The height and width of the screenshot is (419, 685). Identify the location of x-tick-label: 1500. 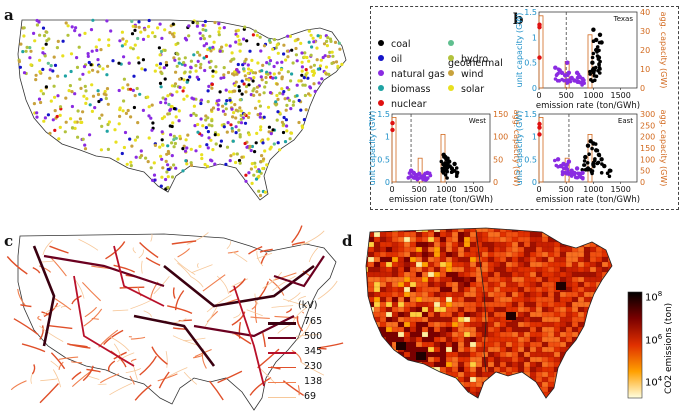
(620, 189).